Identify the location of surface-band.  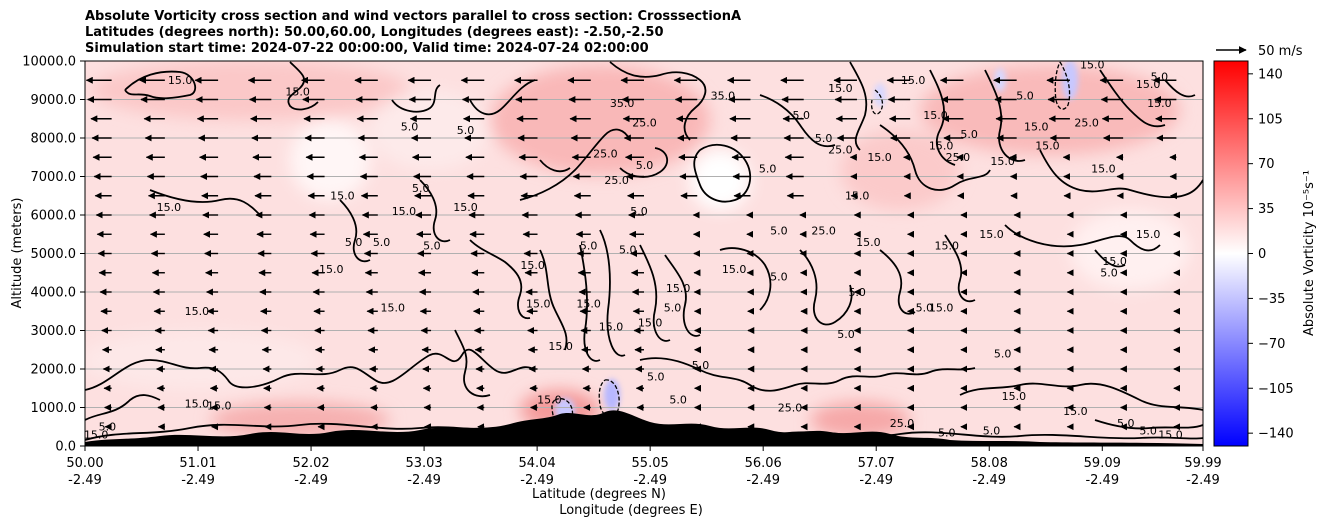
(644, 428).